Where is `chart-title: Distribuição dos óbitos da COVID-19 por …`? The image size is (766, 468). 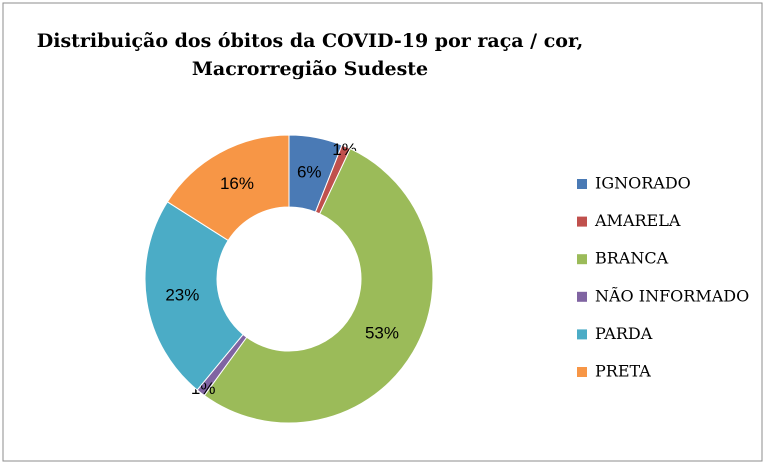 chart-title: Distribuição dos óbitos da COVID-19 por … is located at coordinates (310, 41).